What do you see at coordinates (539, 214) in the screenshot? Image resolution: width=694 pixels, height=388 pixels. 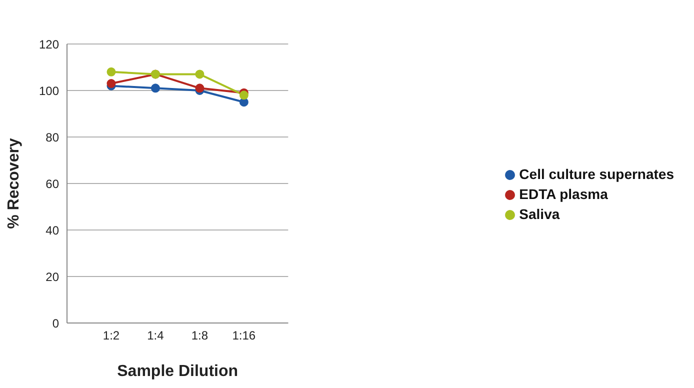 I see `legend-label: Saliva` at bounding box center [539, 214].